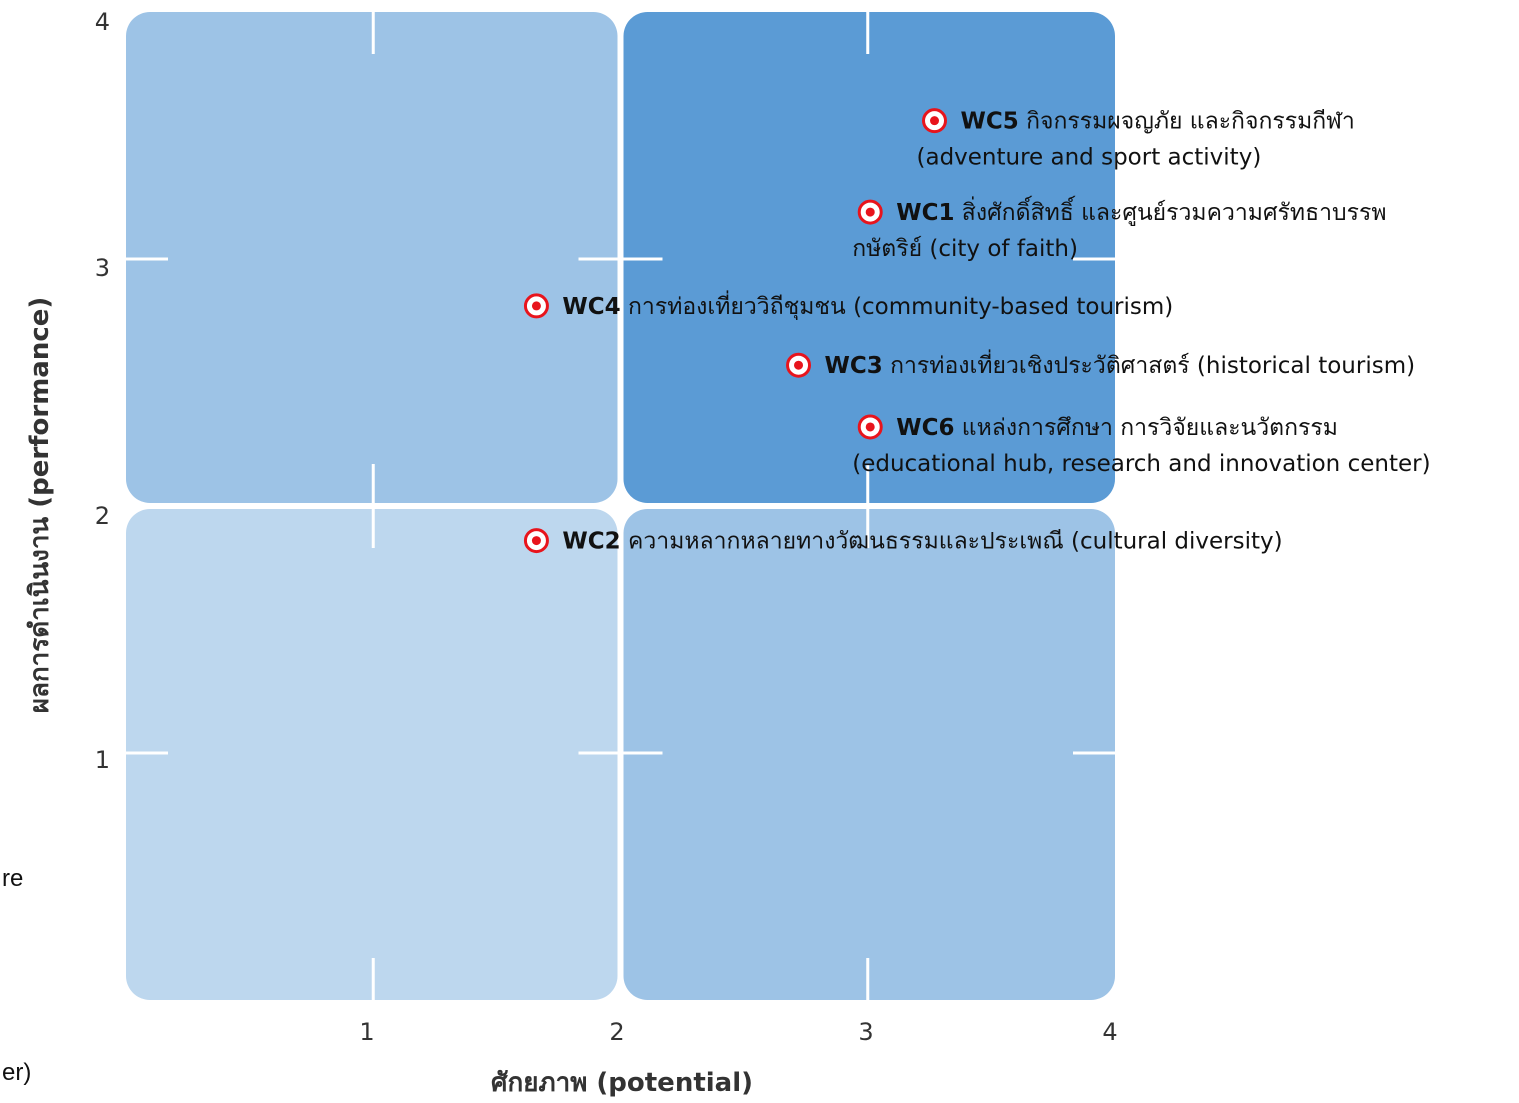 The height and width of the screenshot is (1103, 1519). Describe the element at coordinates (102, 22) in the screenshot. I see `y-tick-label-4: 4` at that location.